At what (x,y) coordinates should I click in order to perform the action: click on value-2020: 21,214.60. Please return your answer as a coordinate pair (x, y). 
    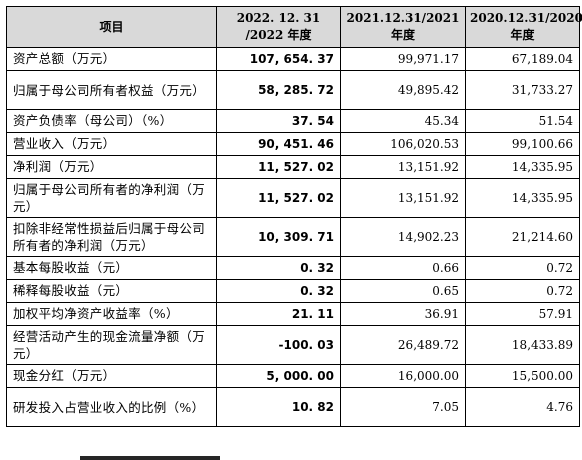
    Looking at the image, I should click on (522, 237).